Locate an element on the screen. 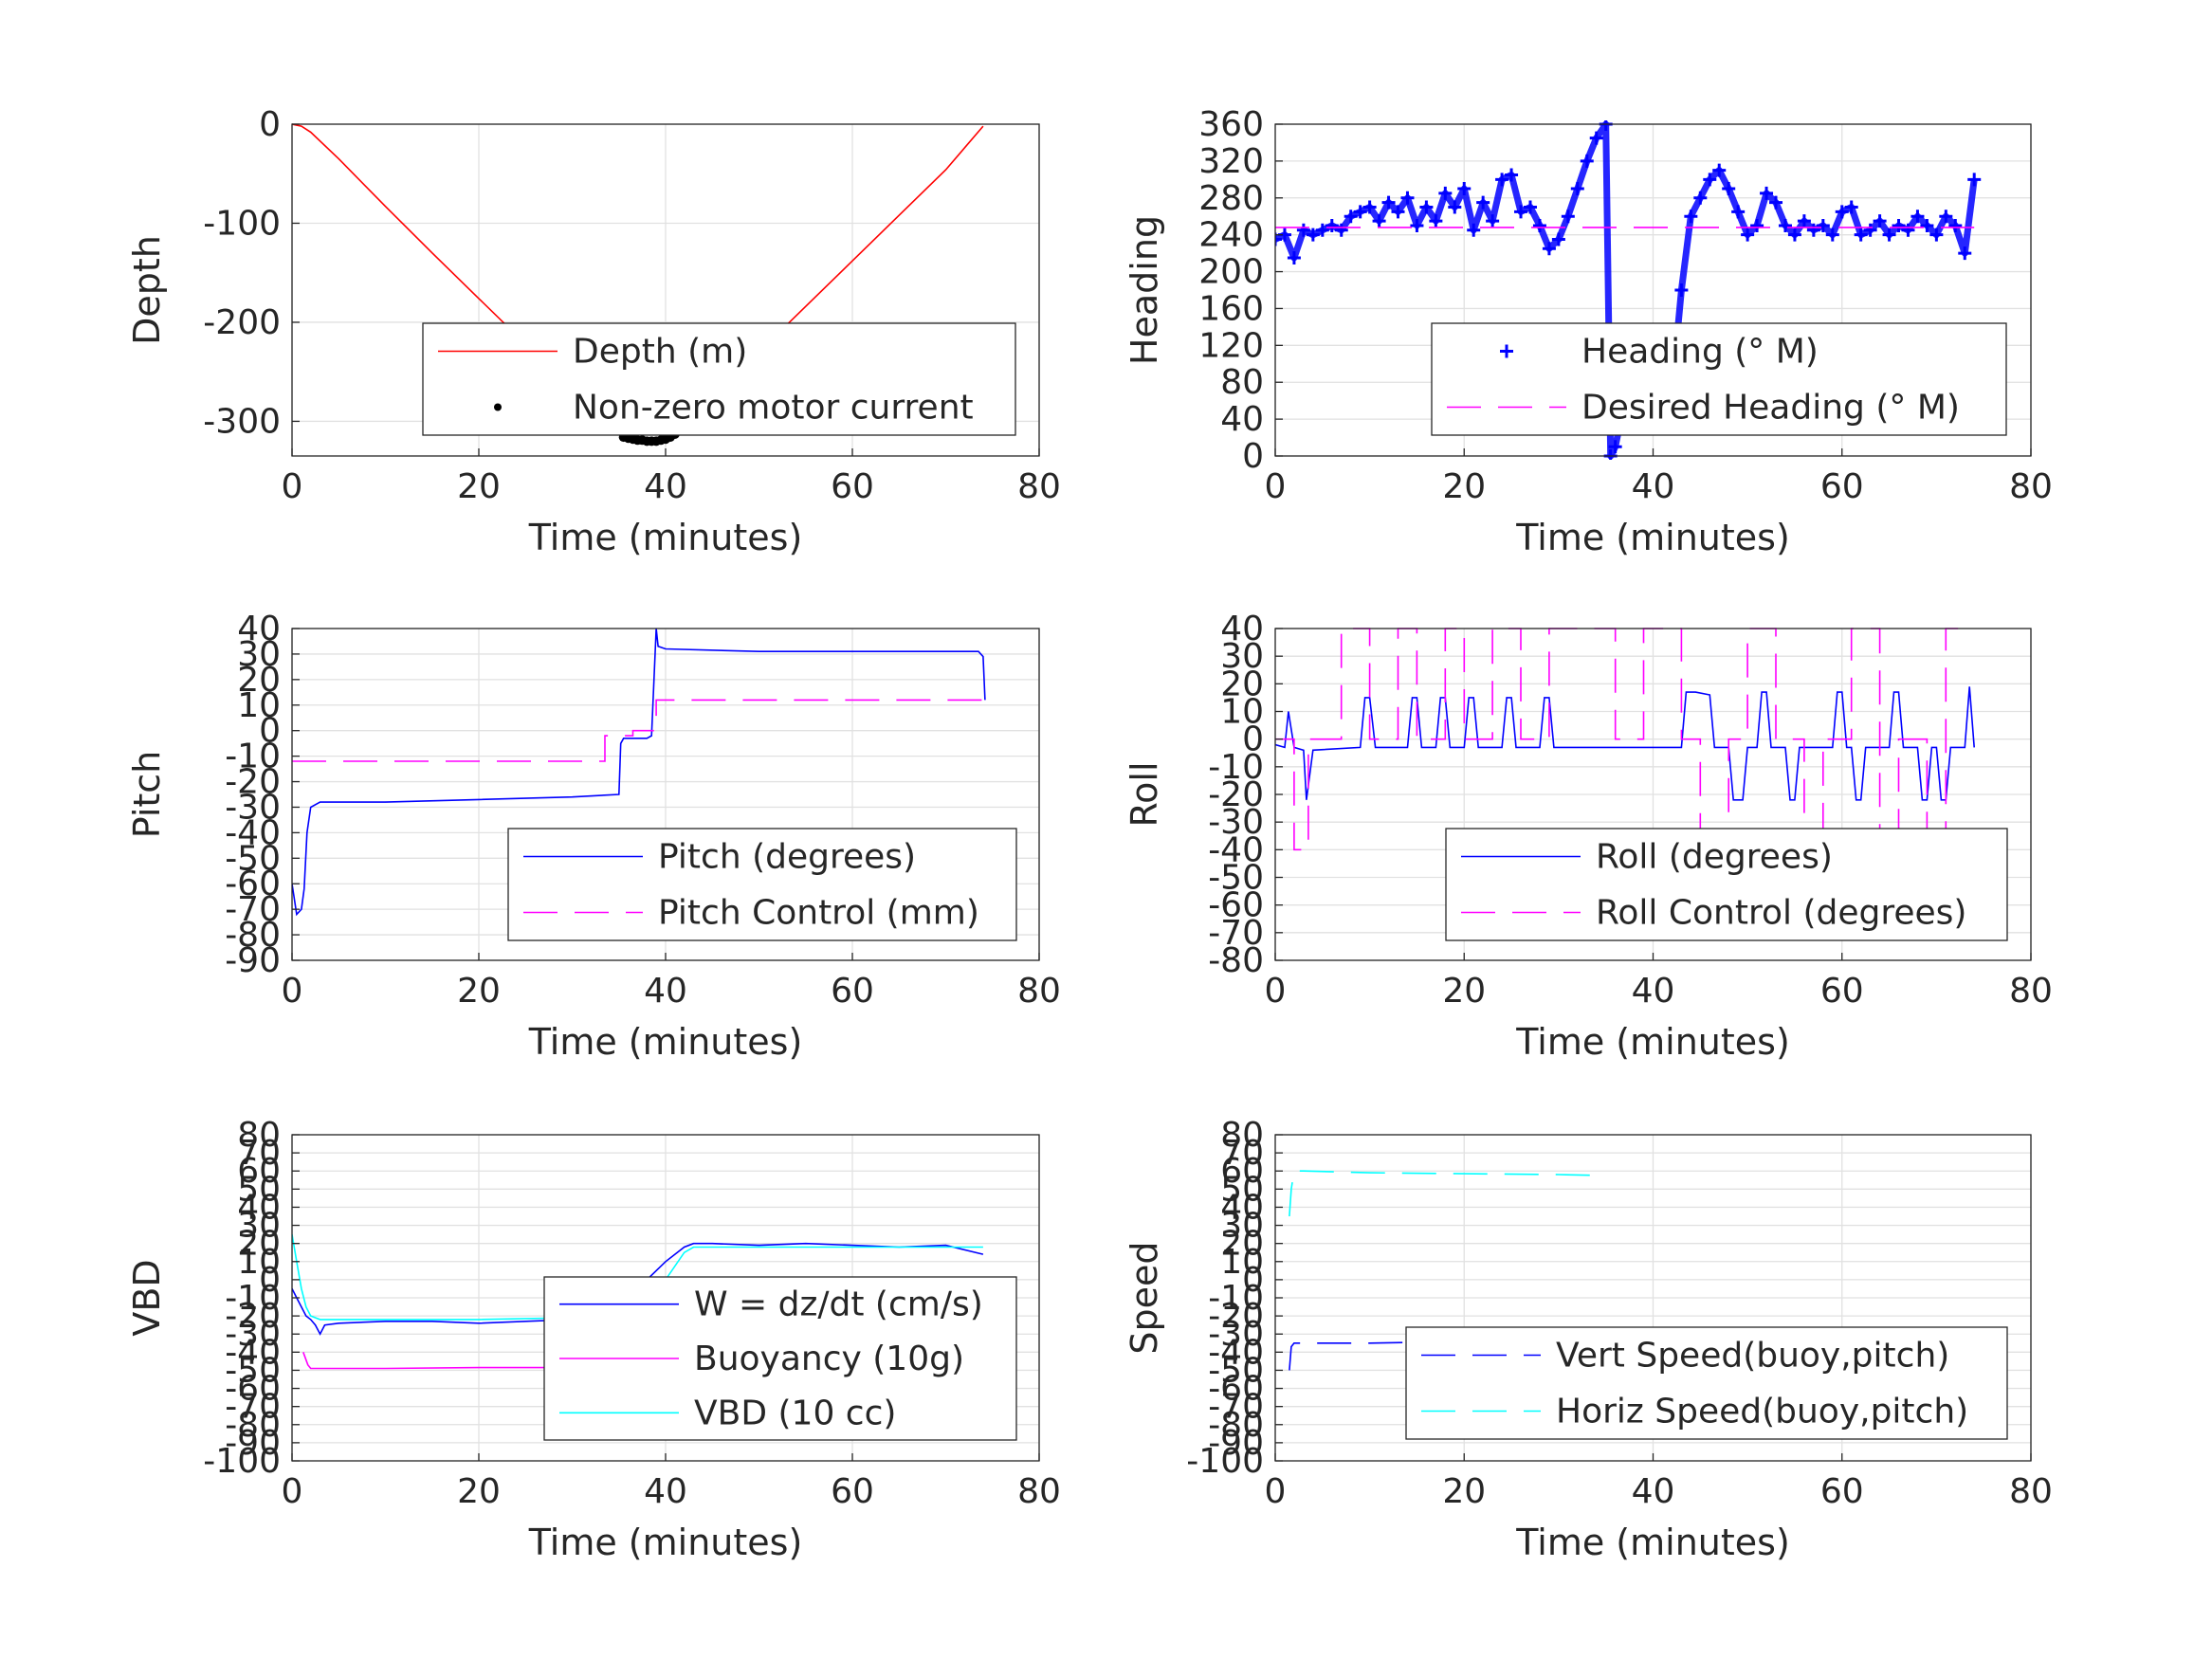 The image size is (2212, 1659). y-tick-label: -200 is located at coordinates (242, 322).